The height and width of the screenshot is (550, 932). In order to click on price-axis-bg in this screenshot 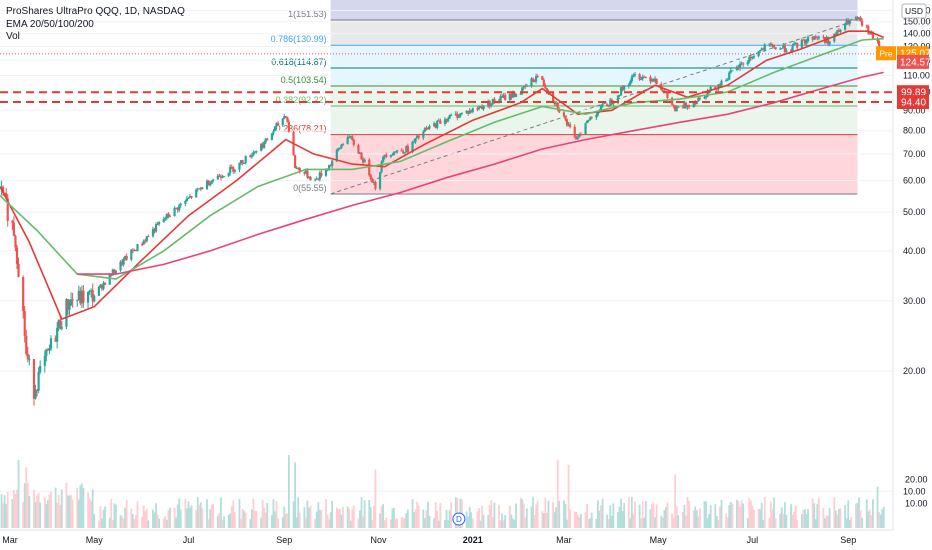, I will do `click(912, 275)`.